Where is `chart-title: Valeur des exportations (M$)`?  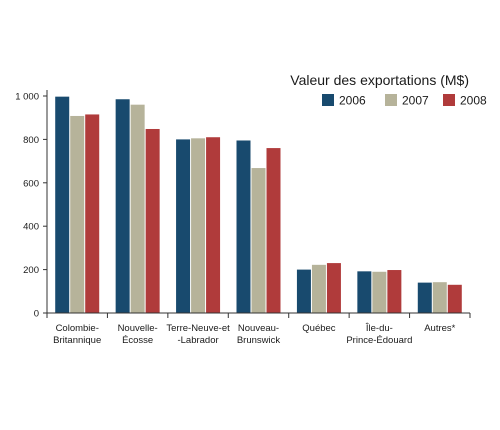 chart-title: Valeur des exportations (M$) is located at coordinates (379, 80).